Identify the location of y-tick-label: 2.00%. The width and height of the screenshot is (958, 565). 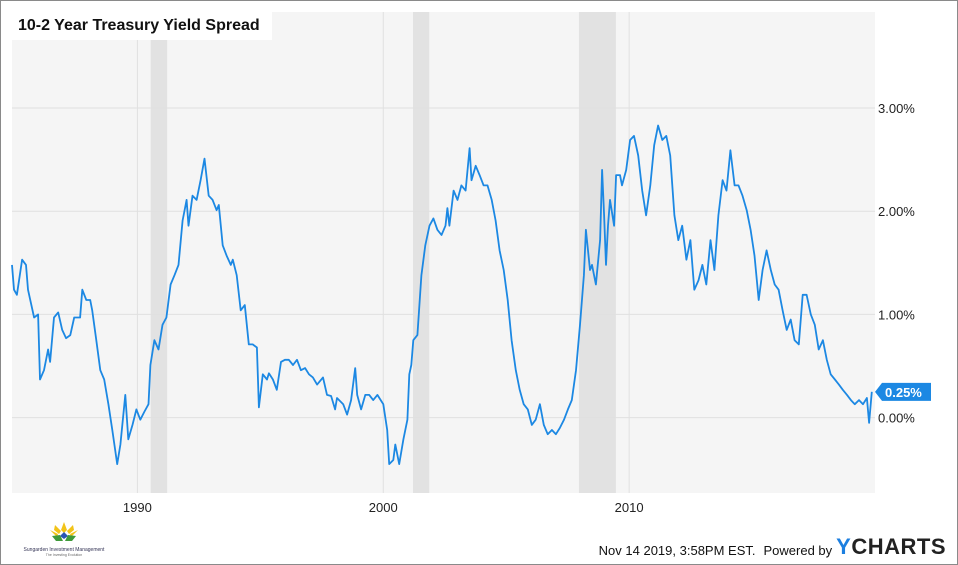
(896, 211).